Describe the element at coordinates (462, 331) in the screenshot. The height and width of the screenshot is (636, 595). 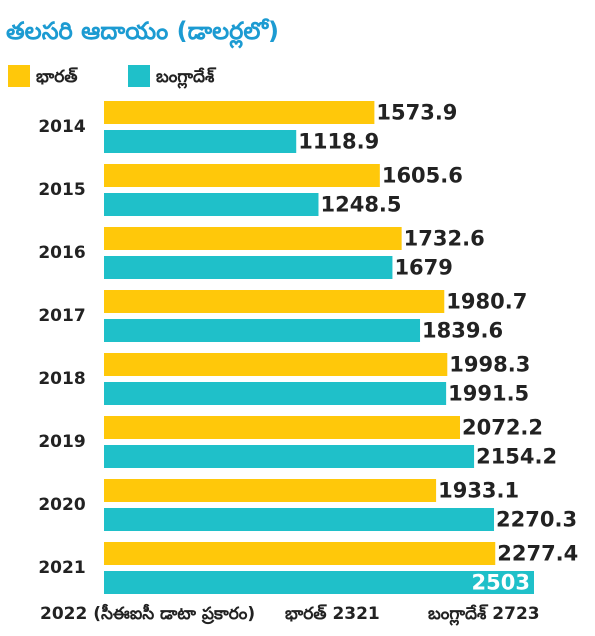
I see `data-label: 1839.6` at that location.